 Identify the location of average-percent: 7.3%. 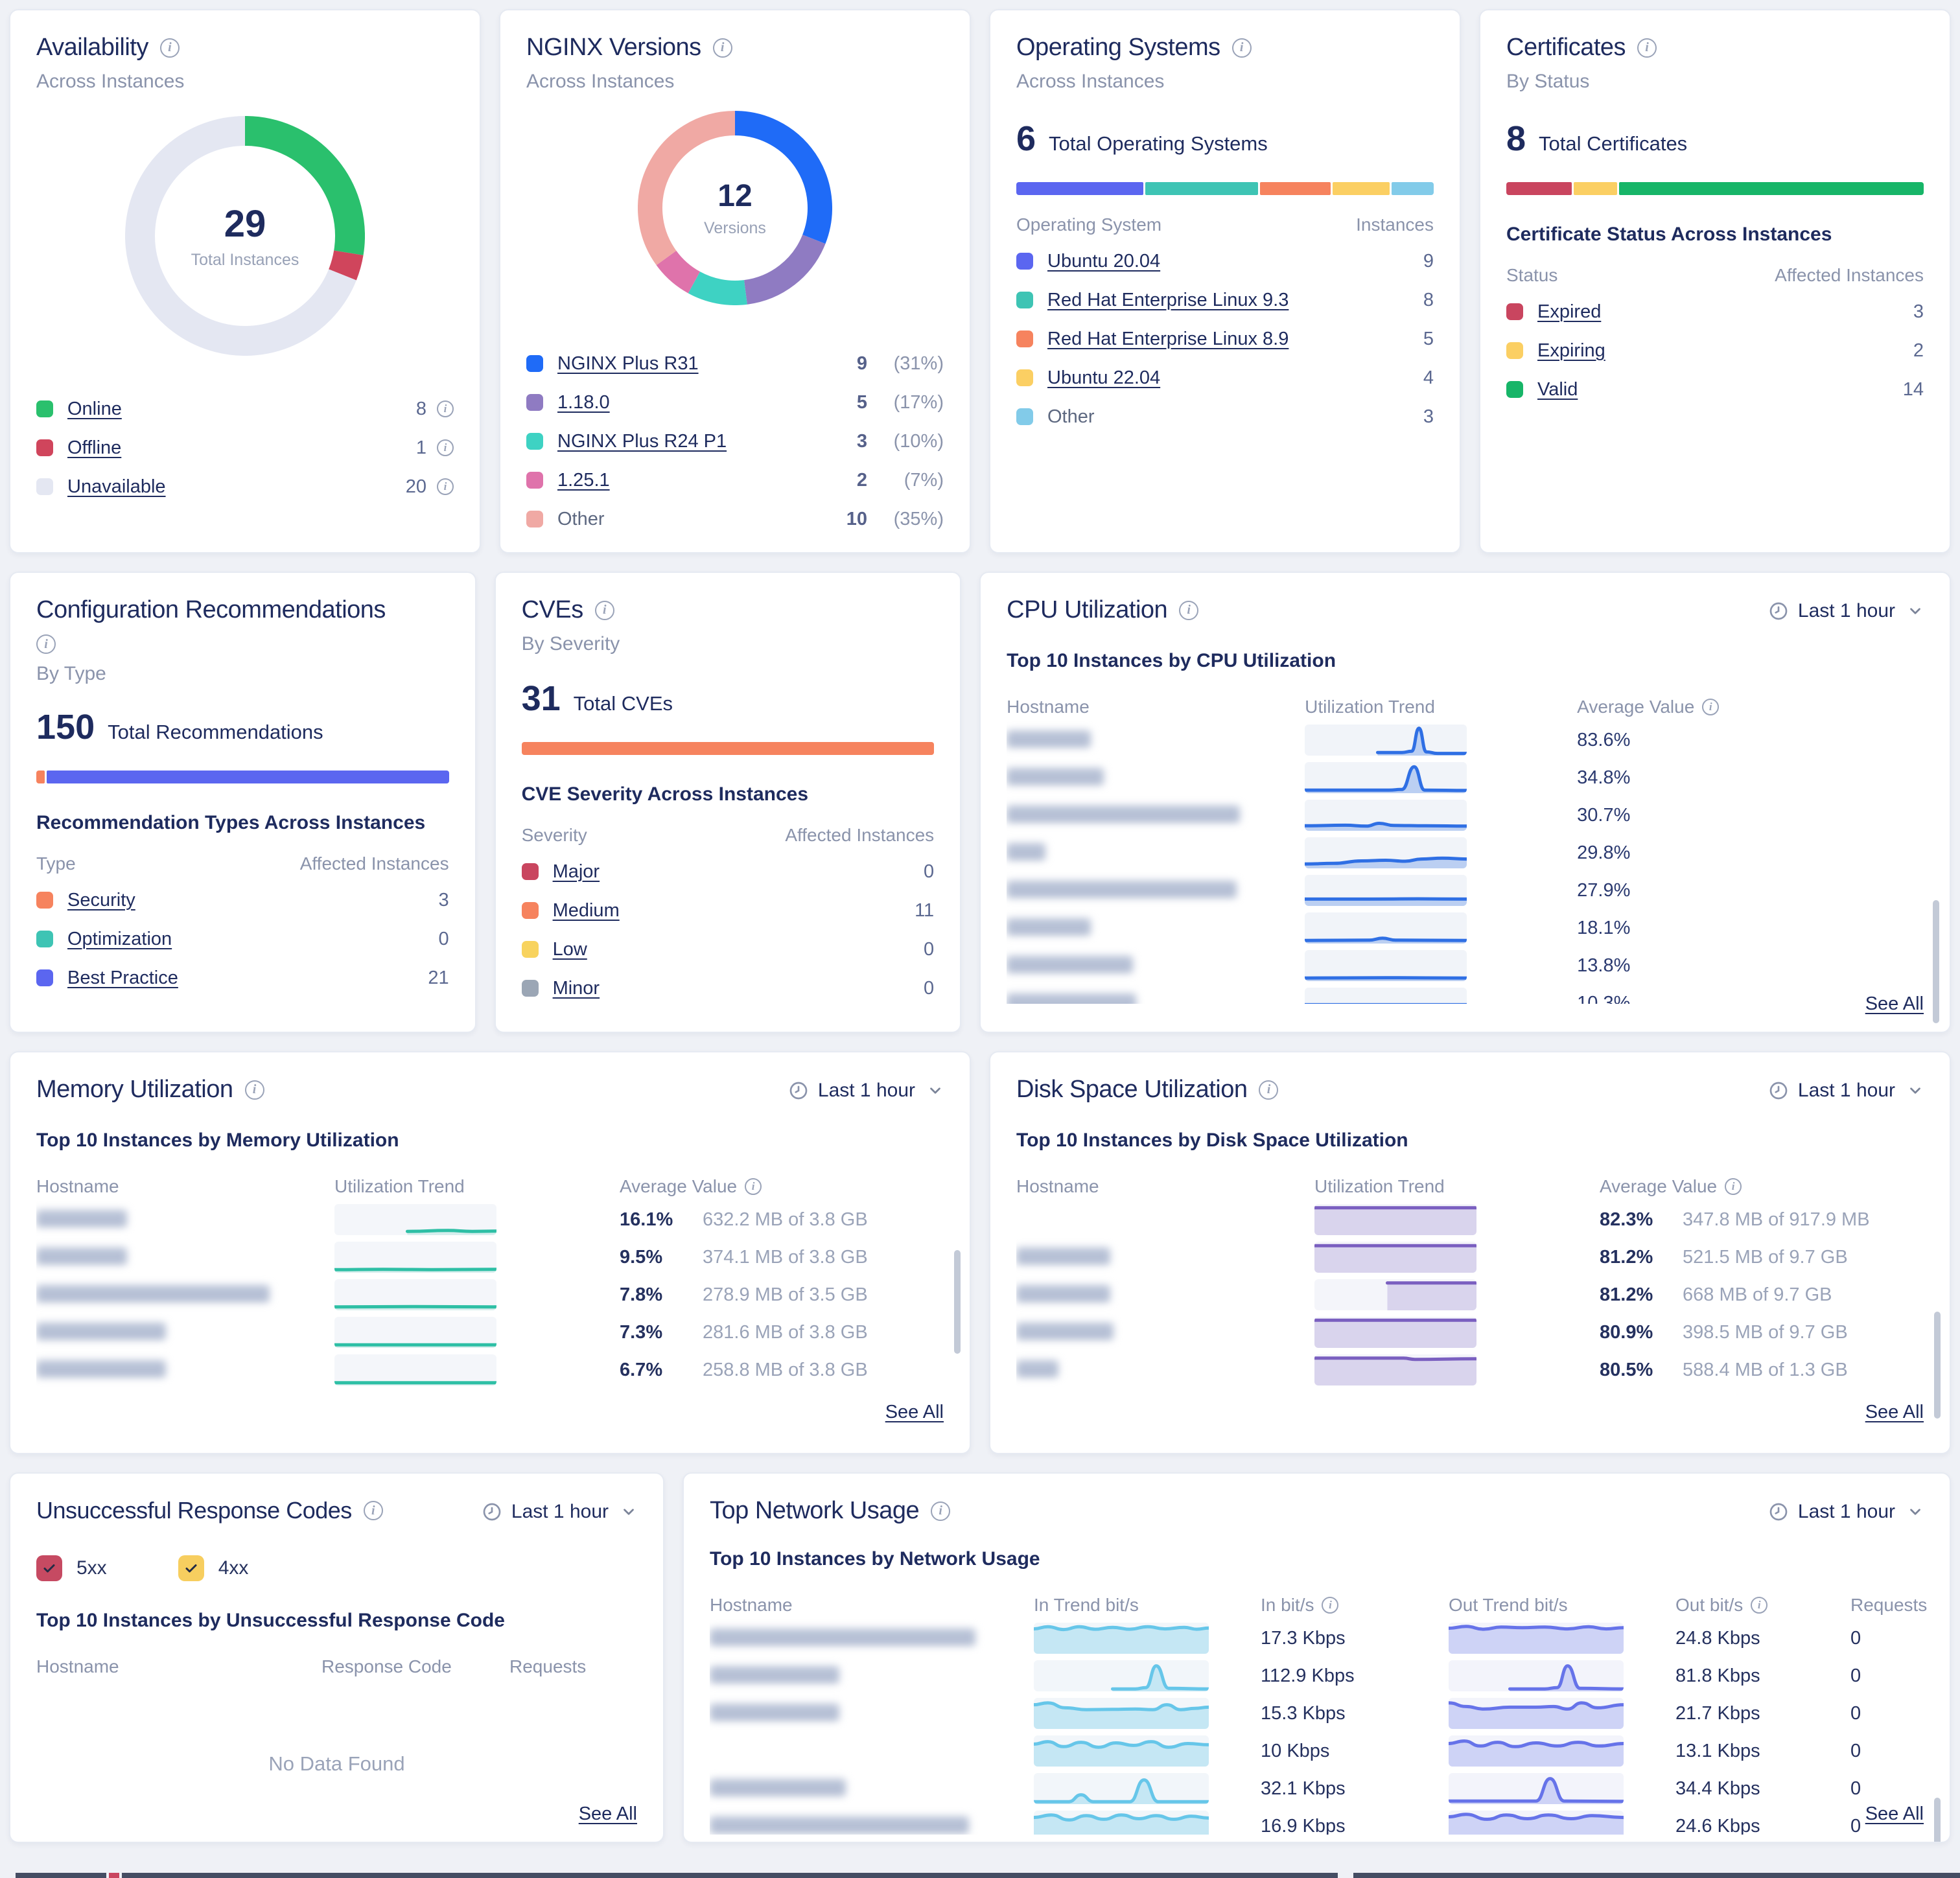
(641, 1332).